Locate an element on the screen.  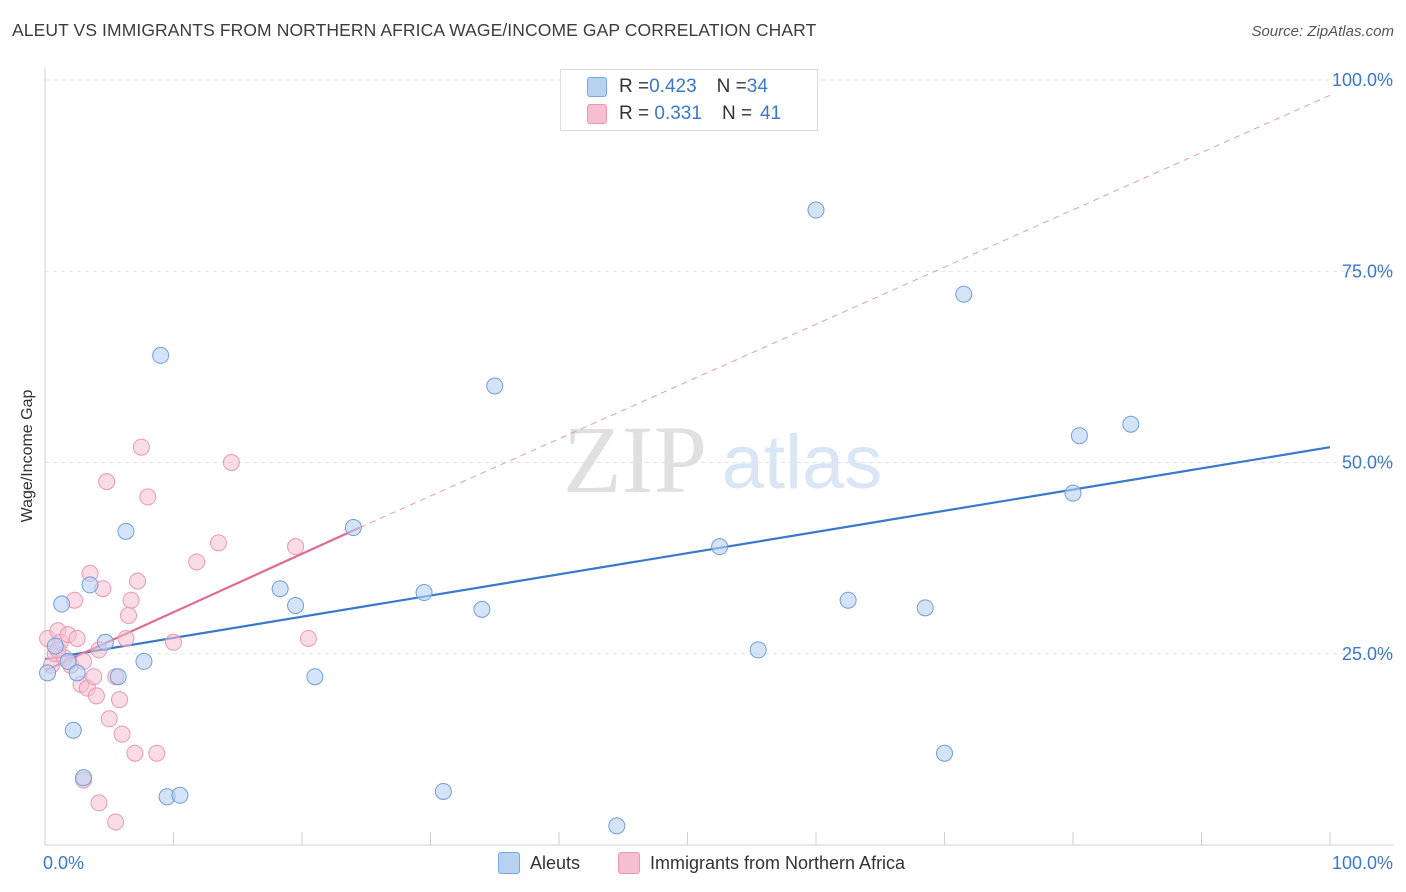
y-tick-label: 75.0% is located at coordinates (1367, 271).